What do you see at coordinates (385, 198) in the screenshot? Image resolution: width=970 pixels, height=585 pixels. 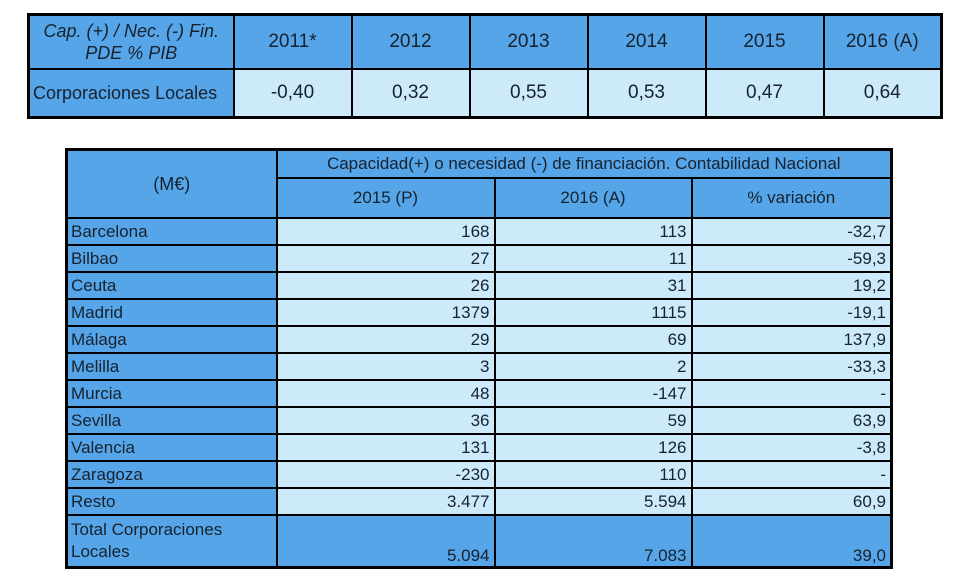 I see `column-header-2015p: 2015 (P)` at bounding box center [385, 198].